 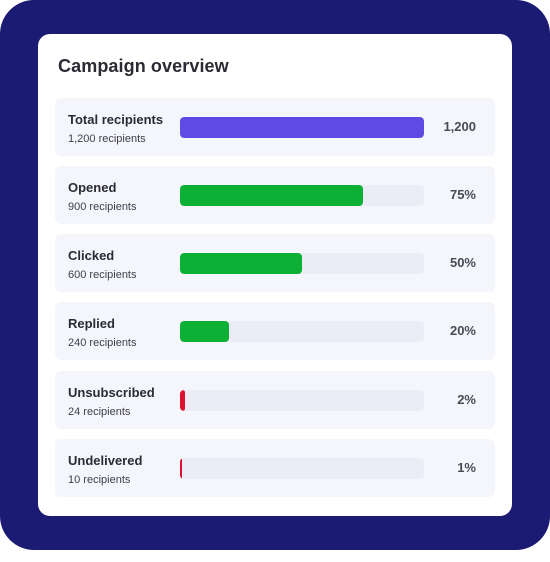 I want to click on stat-value: 50%, so click(x=462, y=262).